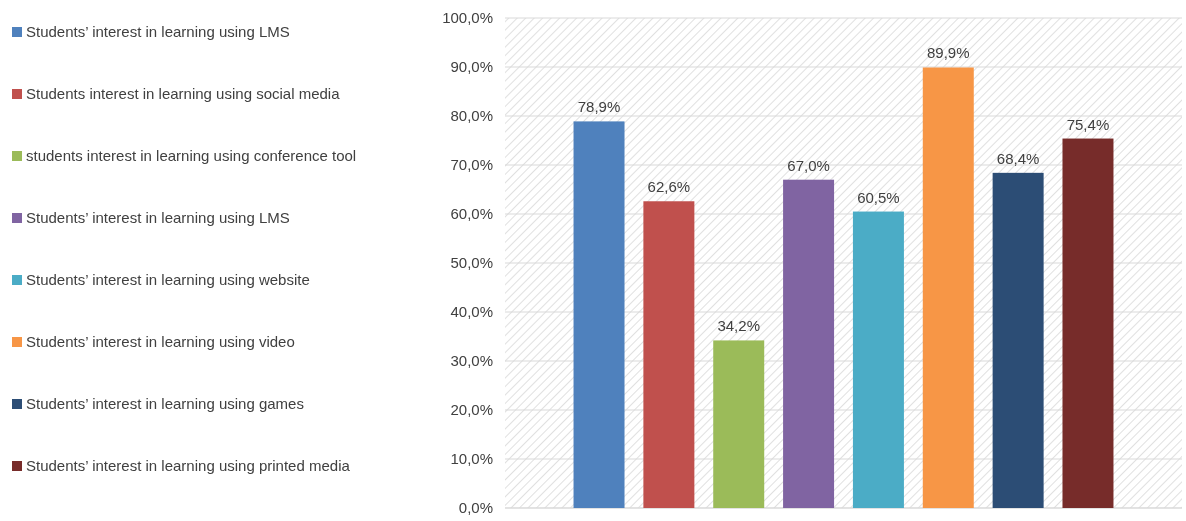  Describe the element at coordinates (471, 312) in the screenshot. I see `y-tick-label: 40,0%` at that location.